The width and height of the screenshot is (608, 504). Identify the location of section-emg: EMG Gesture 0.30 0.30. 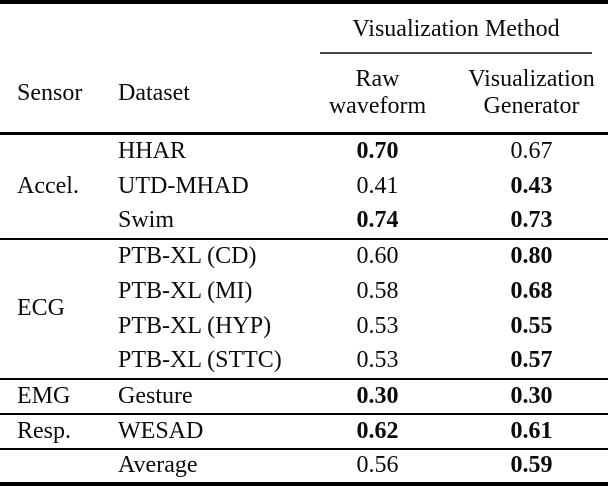
(304, 396).